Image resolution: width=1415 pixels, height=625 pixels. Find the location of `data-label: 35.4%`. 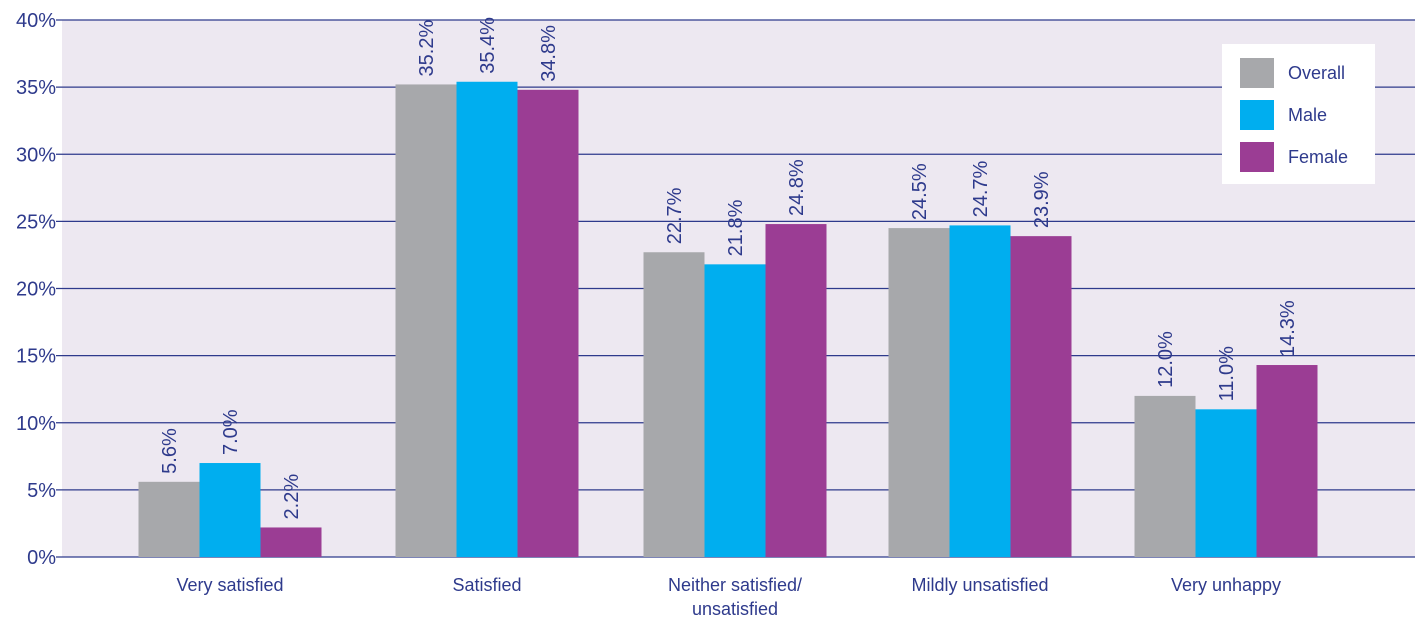

data-label: 35.4% is located at coordinates (488, 45).